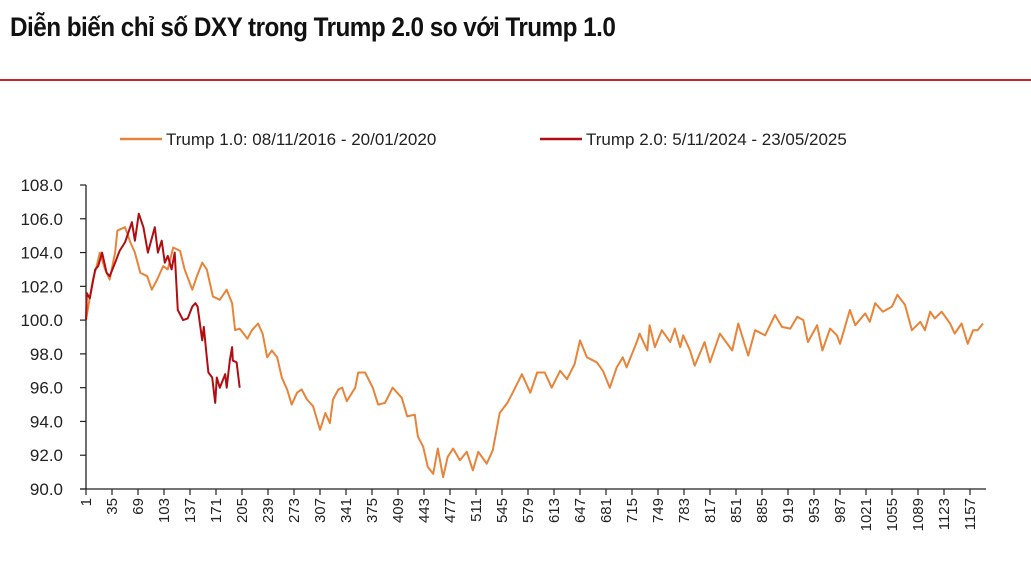 The height and width of the screenshot is (563, 1031). I want to click on title-divider, so click(515, 80).